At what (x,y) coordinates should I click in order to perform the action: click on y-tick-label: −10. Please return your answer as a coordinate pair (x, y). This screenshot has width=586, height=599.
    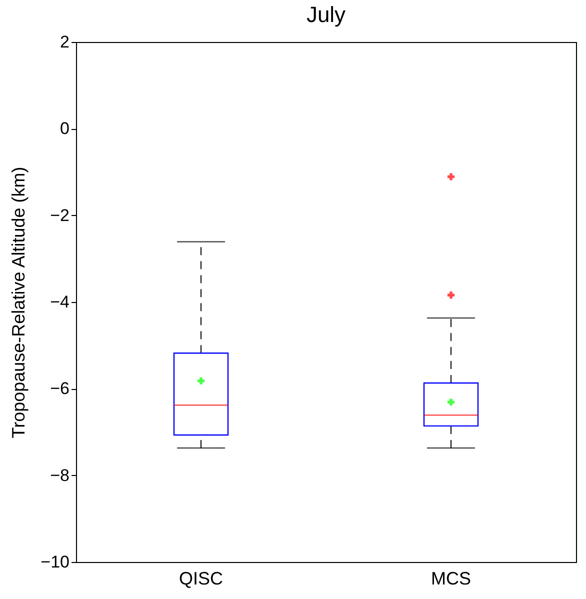
    Looking at the image, I should click on (55, 562).